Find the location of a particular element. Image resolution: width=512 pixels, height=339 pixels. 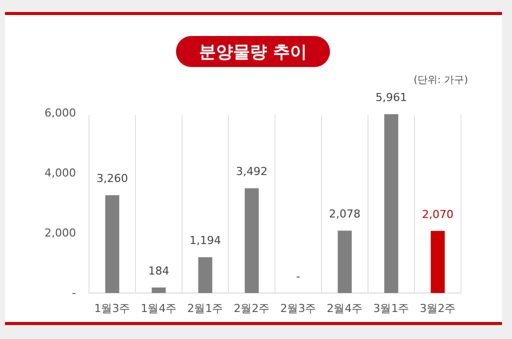

data-label: 3,492 is located at coordinates (252, 171).